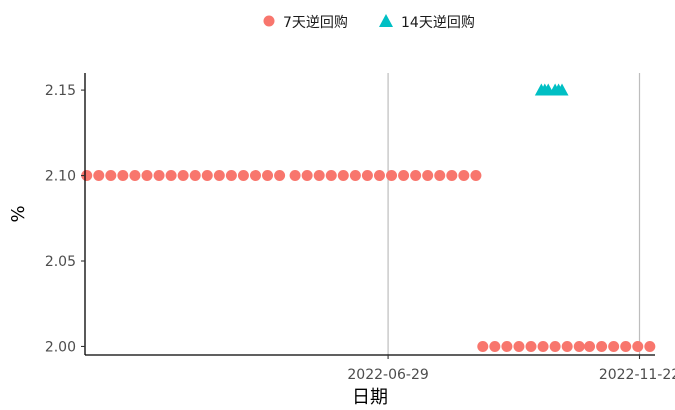  Describe the element at coordinates (386, 20) in the screenshot. I see `legend-marker-14day` at that location.